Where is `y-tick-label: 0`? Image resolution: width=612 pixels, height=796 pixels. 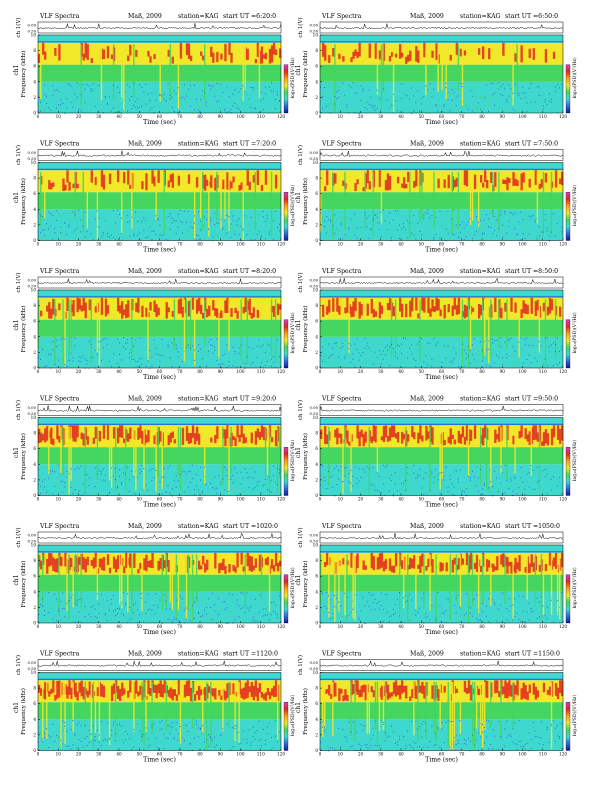 y-tick-label: 0 is located at coordinates (34, 750).